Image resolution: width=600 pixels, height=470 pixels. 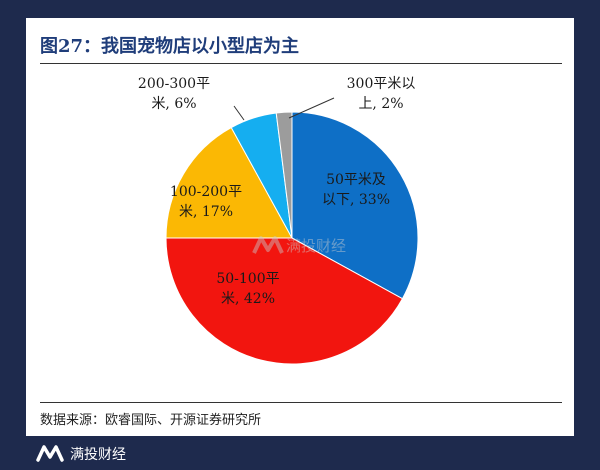 I want to click on footer-bar: 满投财经, so click(x=300, y=453).